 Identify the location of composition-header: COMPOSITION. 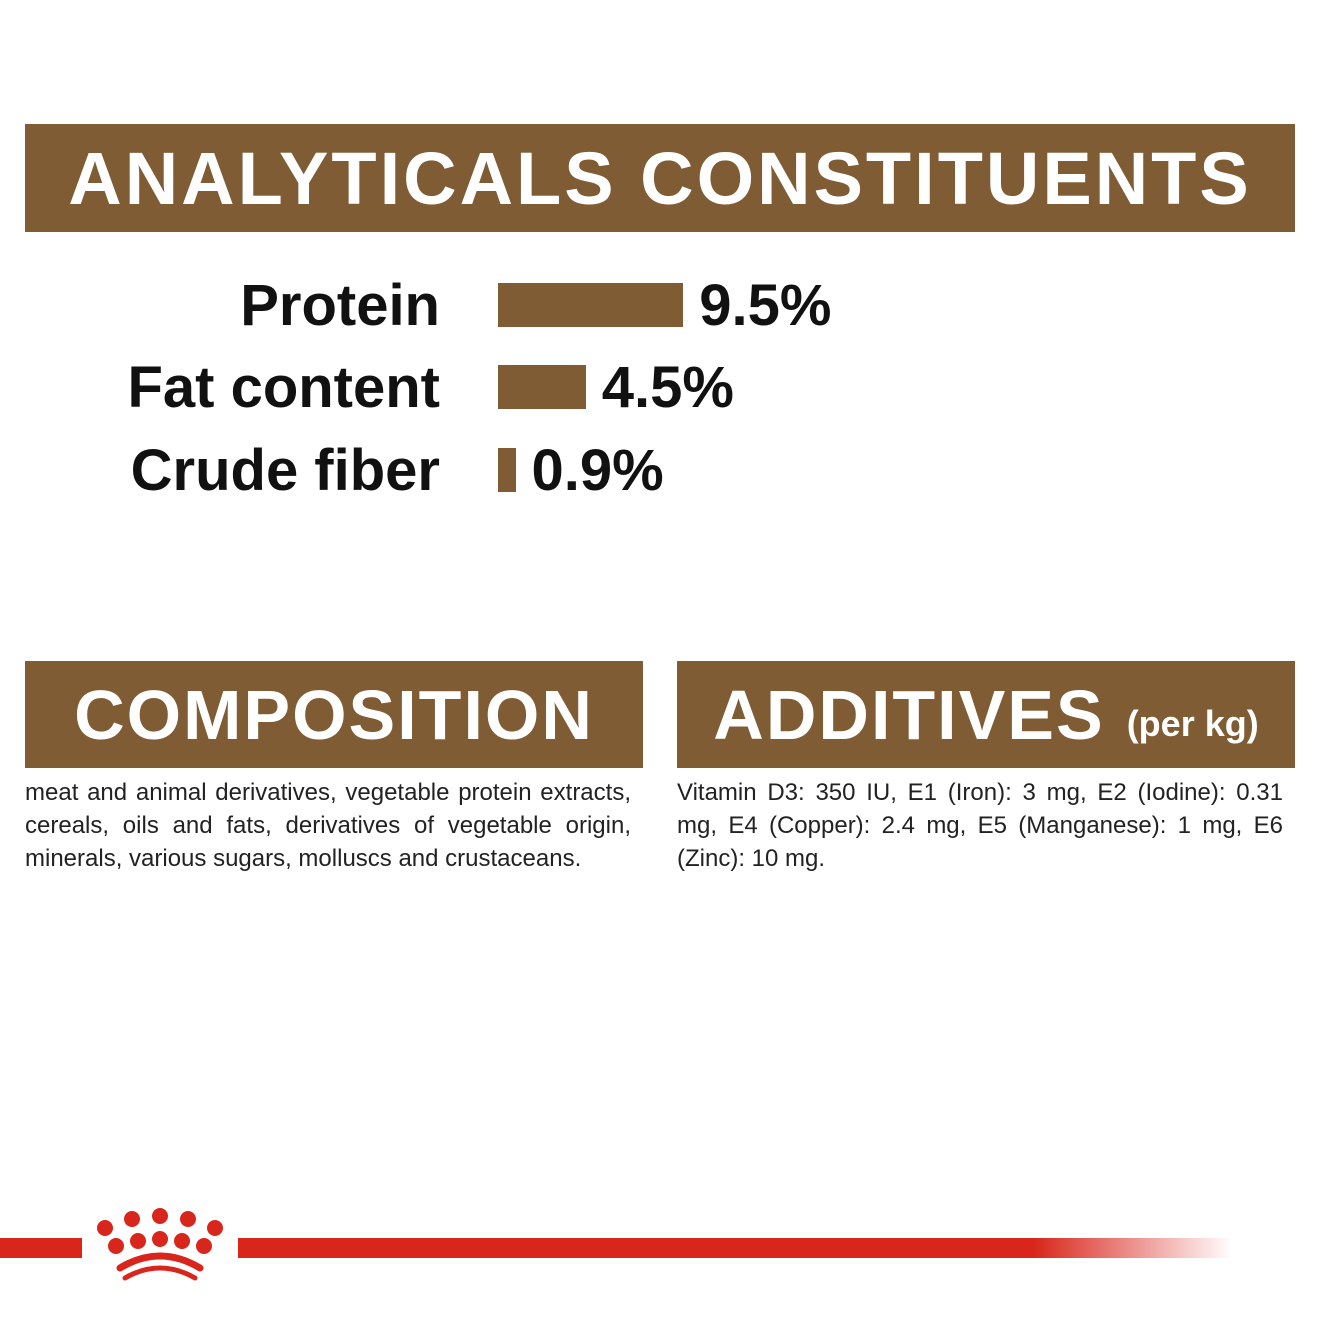
(334, 714).